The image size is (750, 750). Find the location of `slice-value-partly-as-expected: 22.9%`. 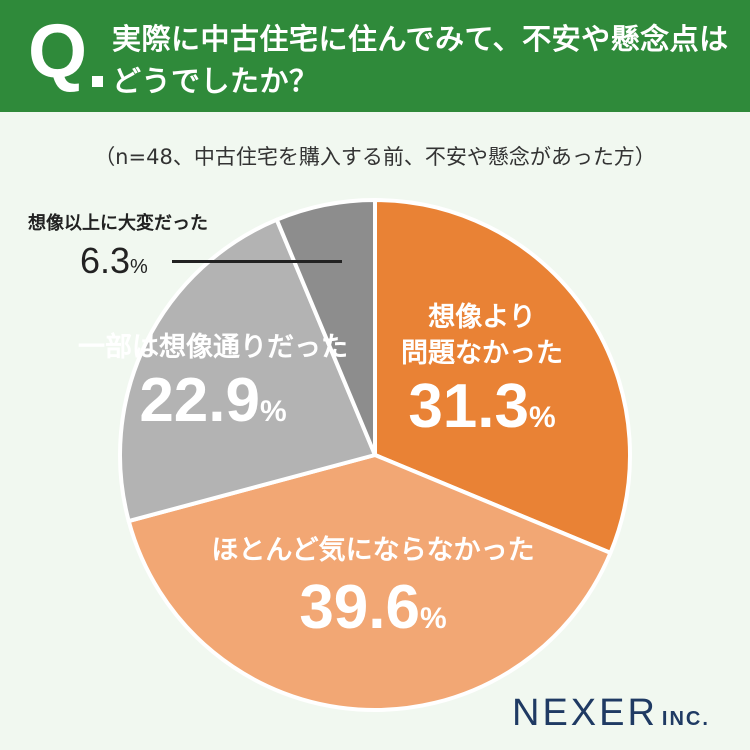

slice-value-partly-as-expected: 22.9% is located at coordinates (213, 400).